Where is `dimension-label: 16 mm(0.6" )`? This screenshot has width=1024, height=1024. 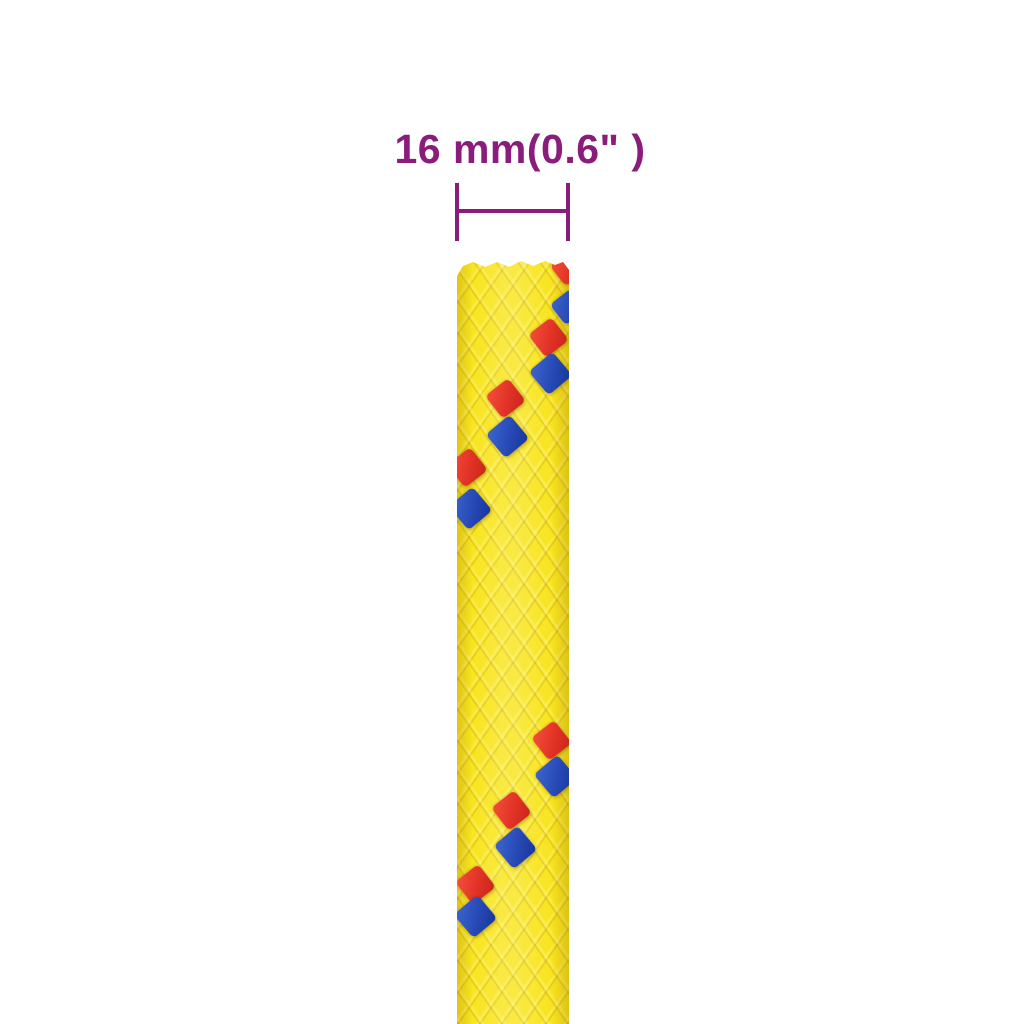
dimension-label: 16 mm(0.6" ) is located at coordinates (520, 149).